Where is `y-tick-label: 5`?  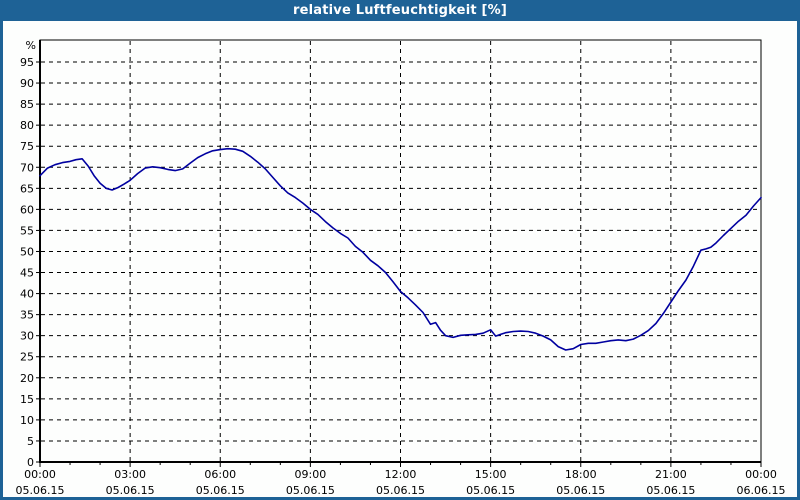
y-tick-label: 5 is located at coordinates (30, 441).